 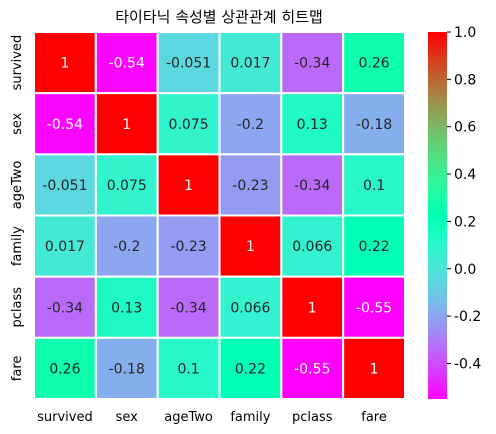 I want to click on y-tick-label: ageTwo, so click(x=17, y=185).